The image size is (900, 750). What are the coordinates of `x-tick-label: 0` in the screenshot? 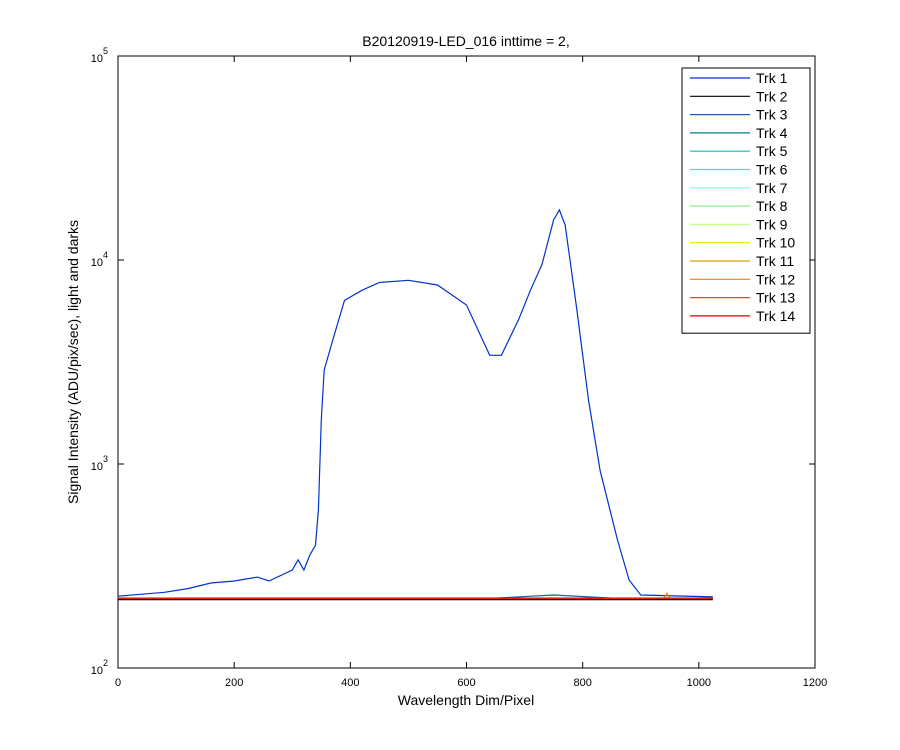 It's located at (118, 683).